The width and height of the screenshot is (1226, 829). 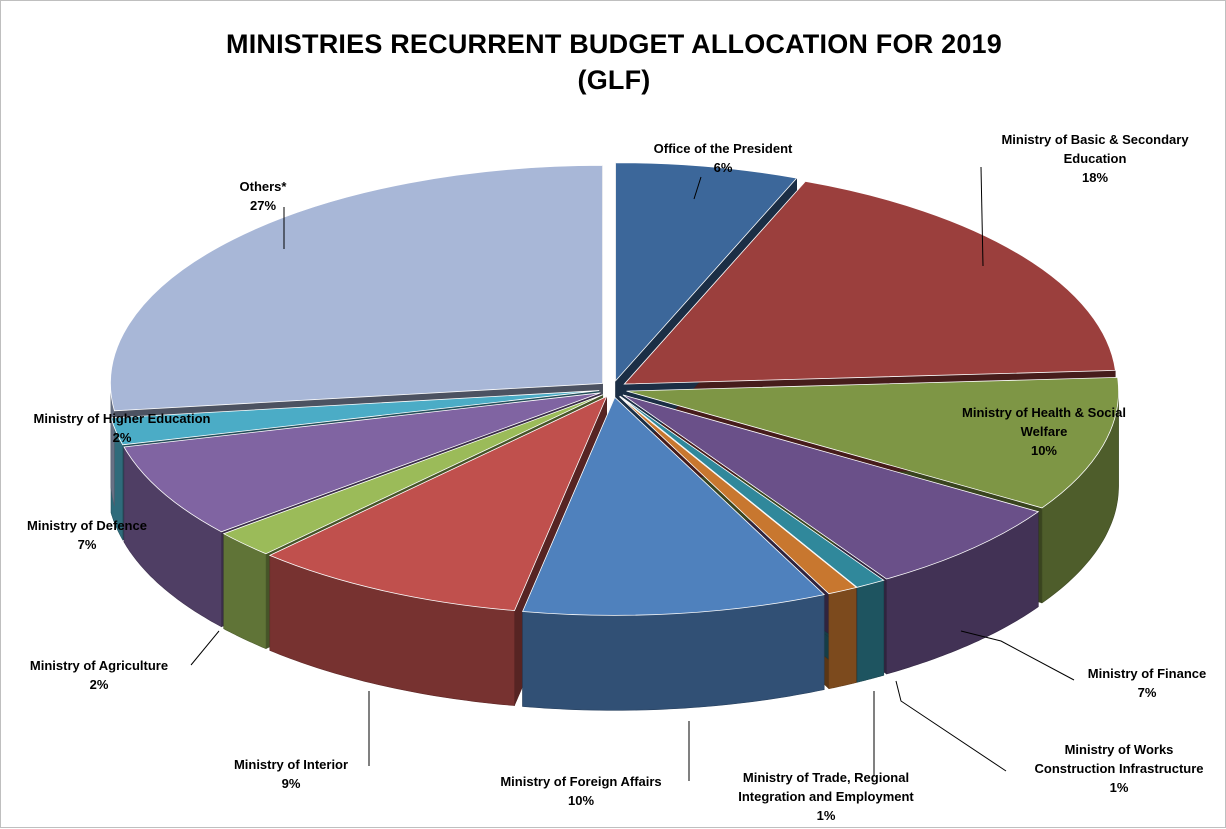 I want to click on pie-slice-ministry-of-agriculture, so click(x=412, y=474).